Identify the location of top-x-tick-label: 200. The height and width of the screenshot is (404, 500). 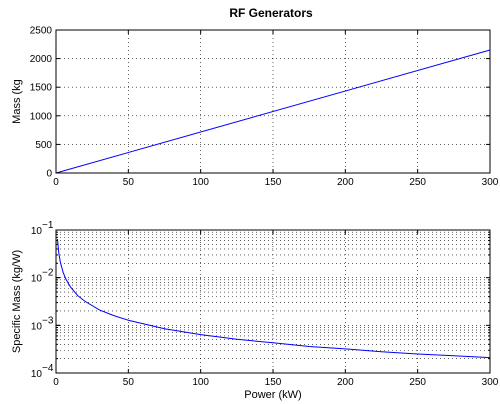
(345, 182).